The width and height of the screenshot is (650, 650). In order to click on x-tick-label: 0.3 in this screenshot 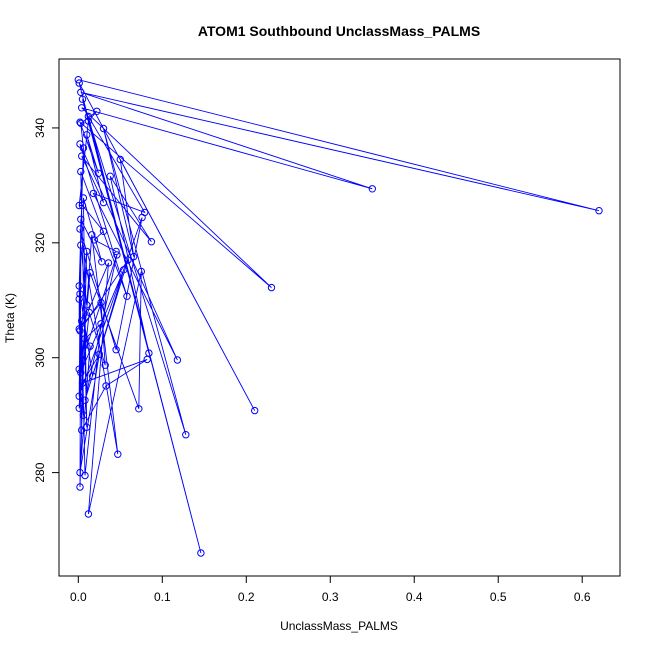, I will do `click(330, 597)`.